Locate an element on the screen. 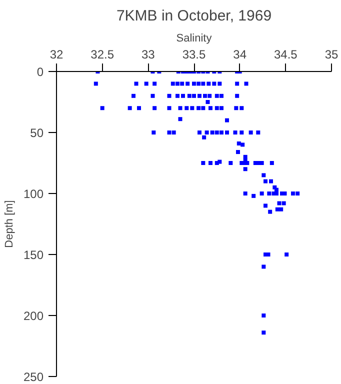 The height and width of the screenshot is (384, 341). chart-title: 7KMB in October, 1969 is located at coordinates (194, 16).